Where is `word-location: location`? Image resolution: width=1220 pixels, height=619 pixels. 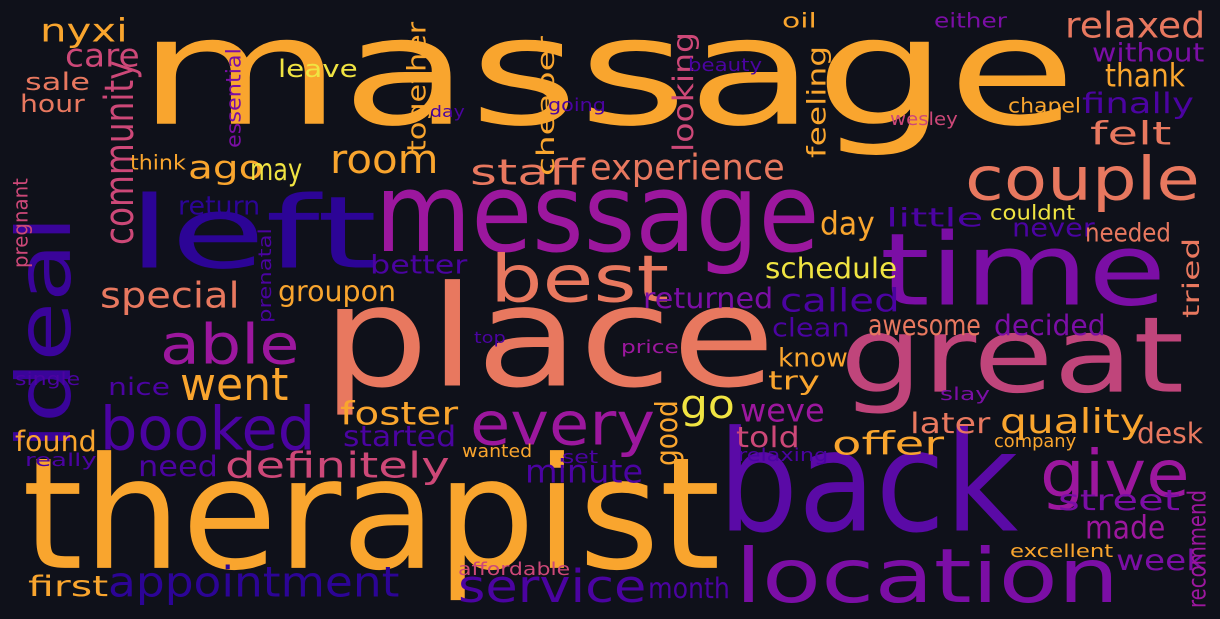 word-location: location is located at coordinates (927, 576).